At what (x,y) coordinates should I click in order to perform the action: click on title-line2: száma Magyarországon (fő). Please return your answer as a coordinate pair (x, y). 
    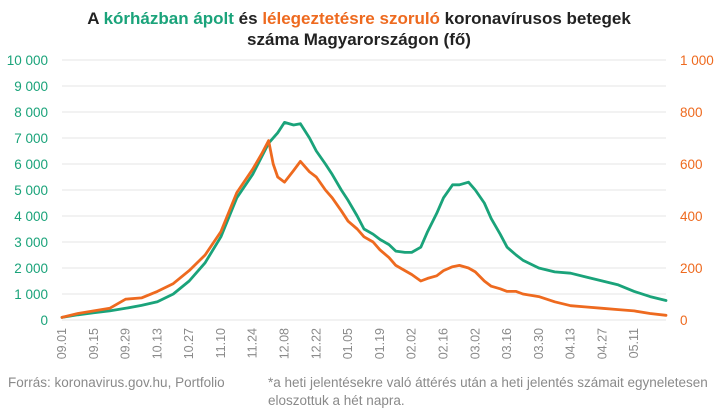
    Looking at the image, I should click on (359, 39).